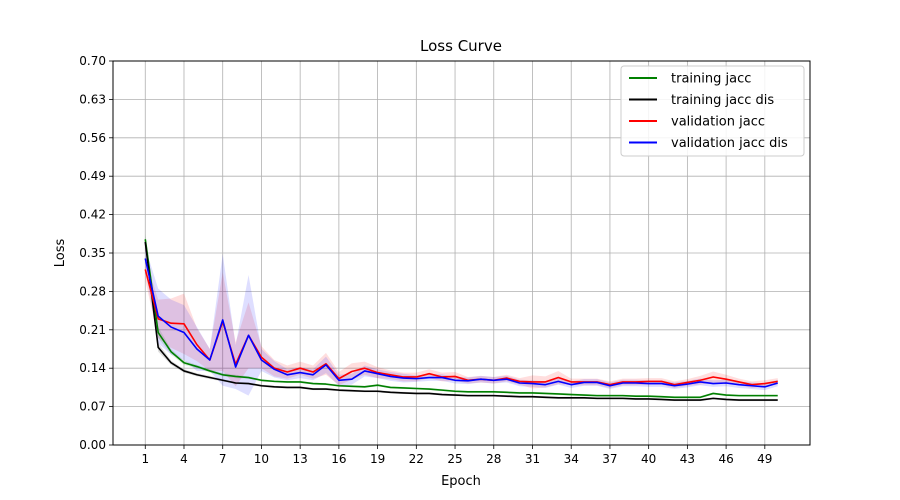 The image size is (900, 500). What do you see at coordinates (92, 330) in the screenshot?
I see `y-tick-label: 0.21` at bounding box center [92, 330].